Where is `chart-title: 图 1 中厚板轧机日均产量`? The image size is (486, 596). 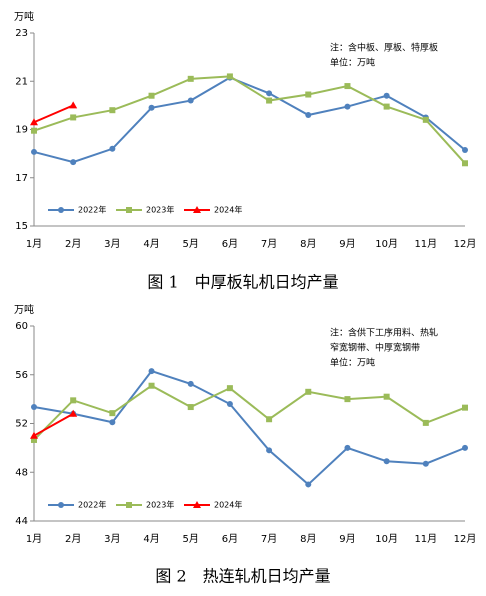
chart-title: 图 1 中厚板轧机日均产量 is located at coordinates (242, 282).